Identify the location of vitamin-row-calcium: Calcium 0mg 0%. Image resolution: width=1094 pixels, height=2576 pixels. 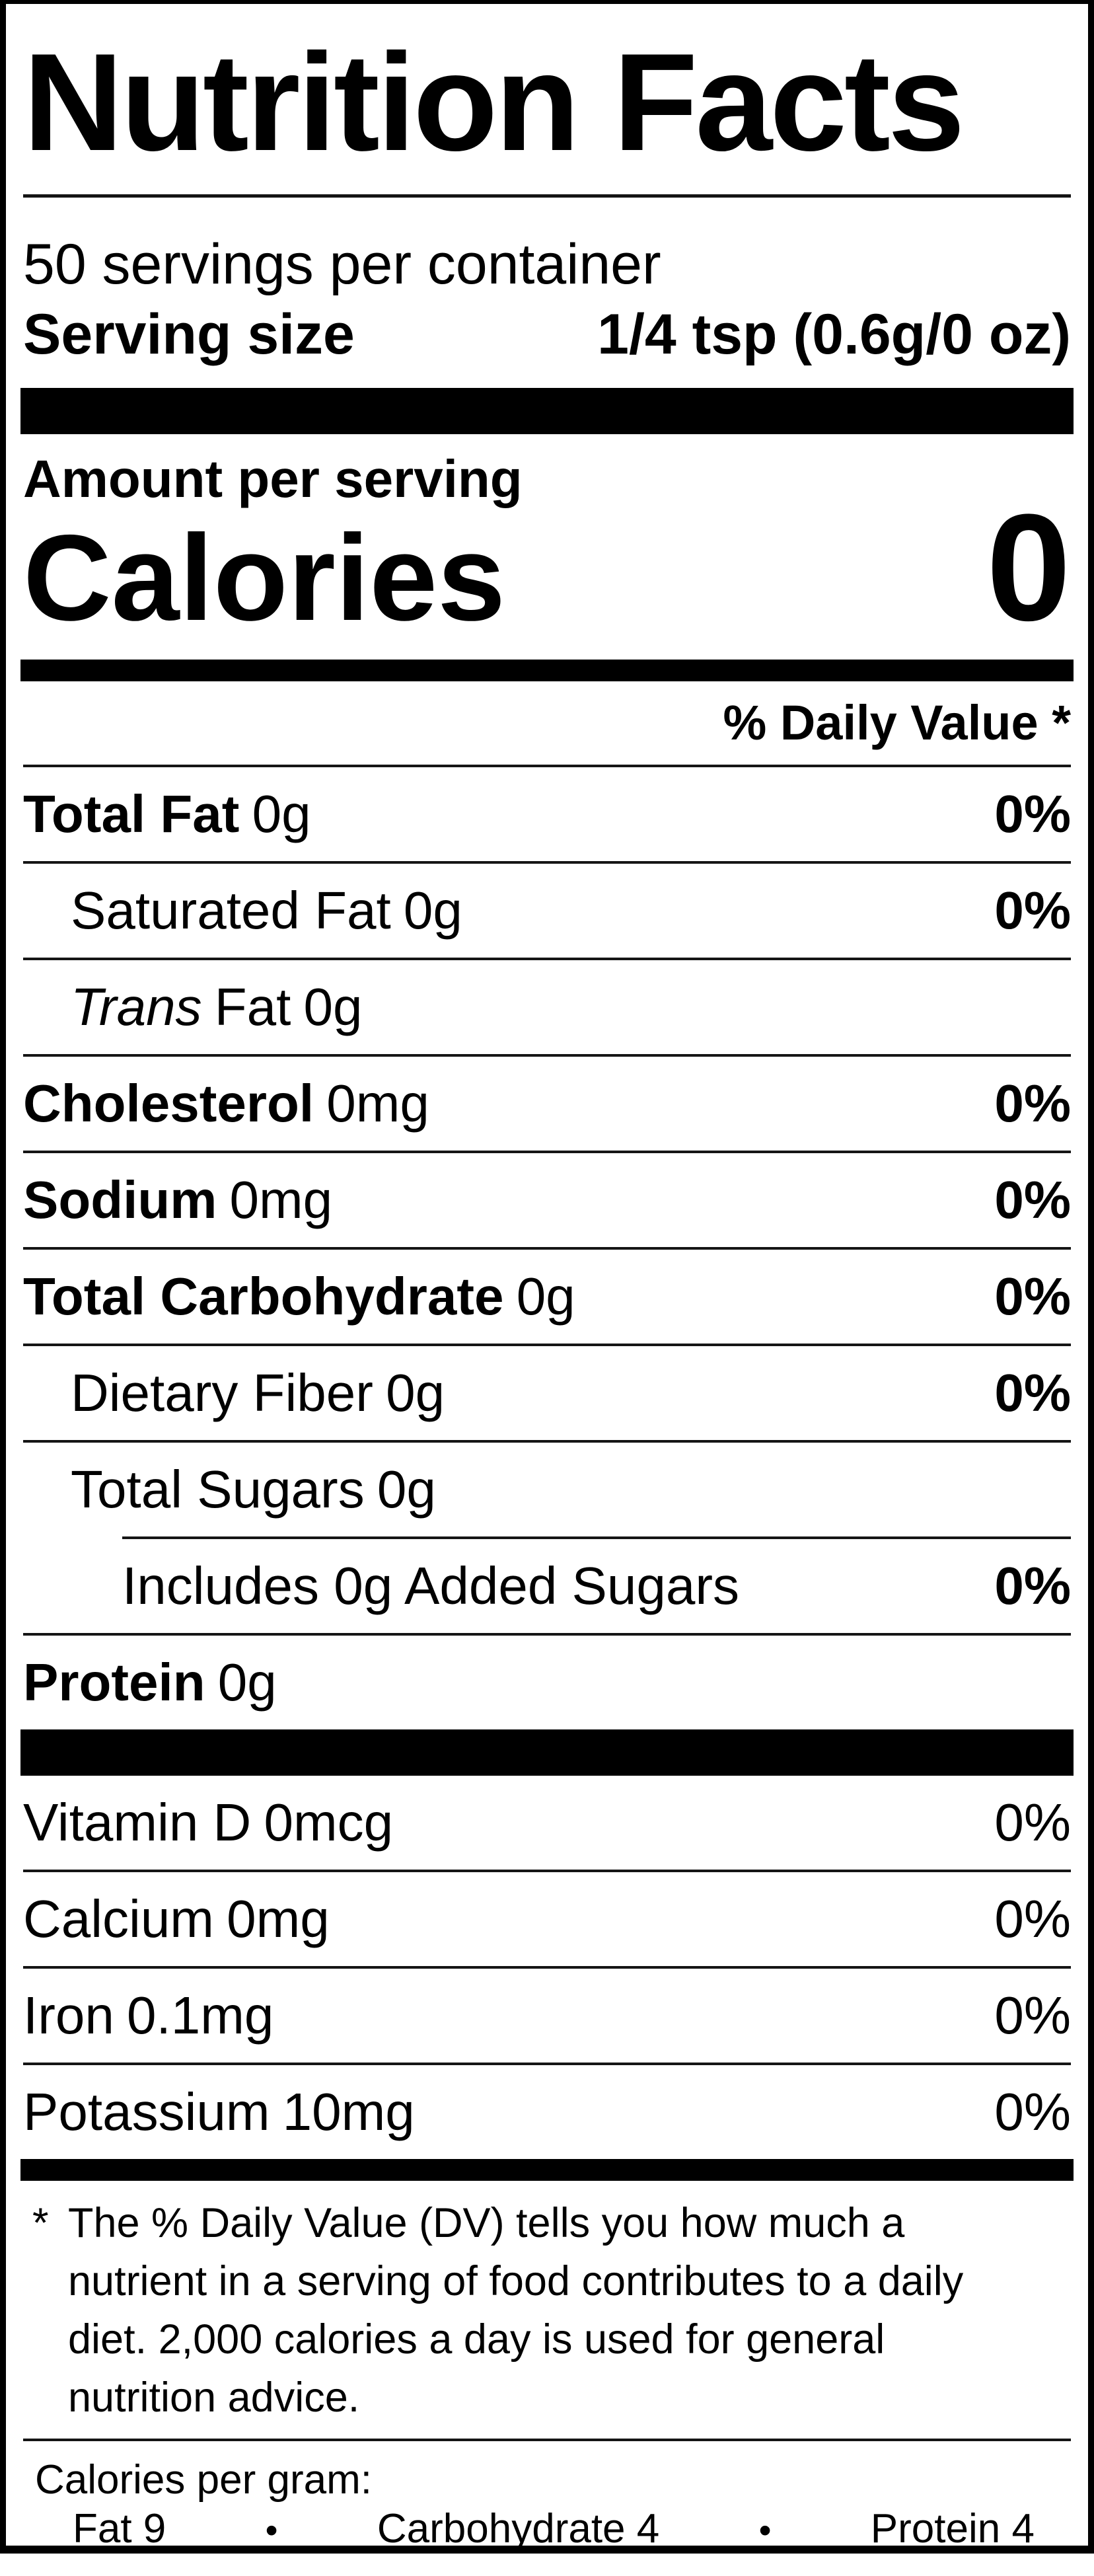
(547, 1920).